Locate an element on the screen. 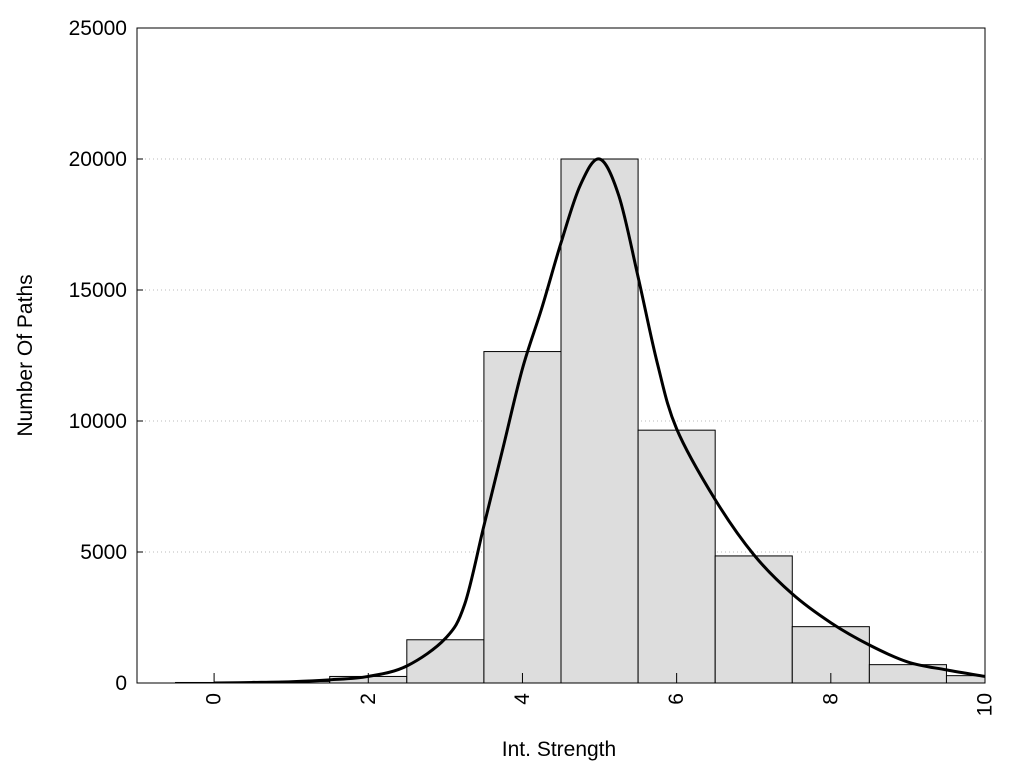 This screenshot has height=768, width=1024. y-tick-label: 25000 is located at coordinates (98, 28).